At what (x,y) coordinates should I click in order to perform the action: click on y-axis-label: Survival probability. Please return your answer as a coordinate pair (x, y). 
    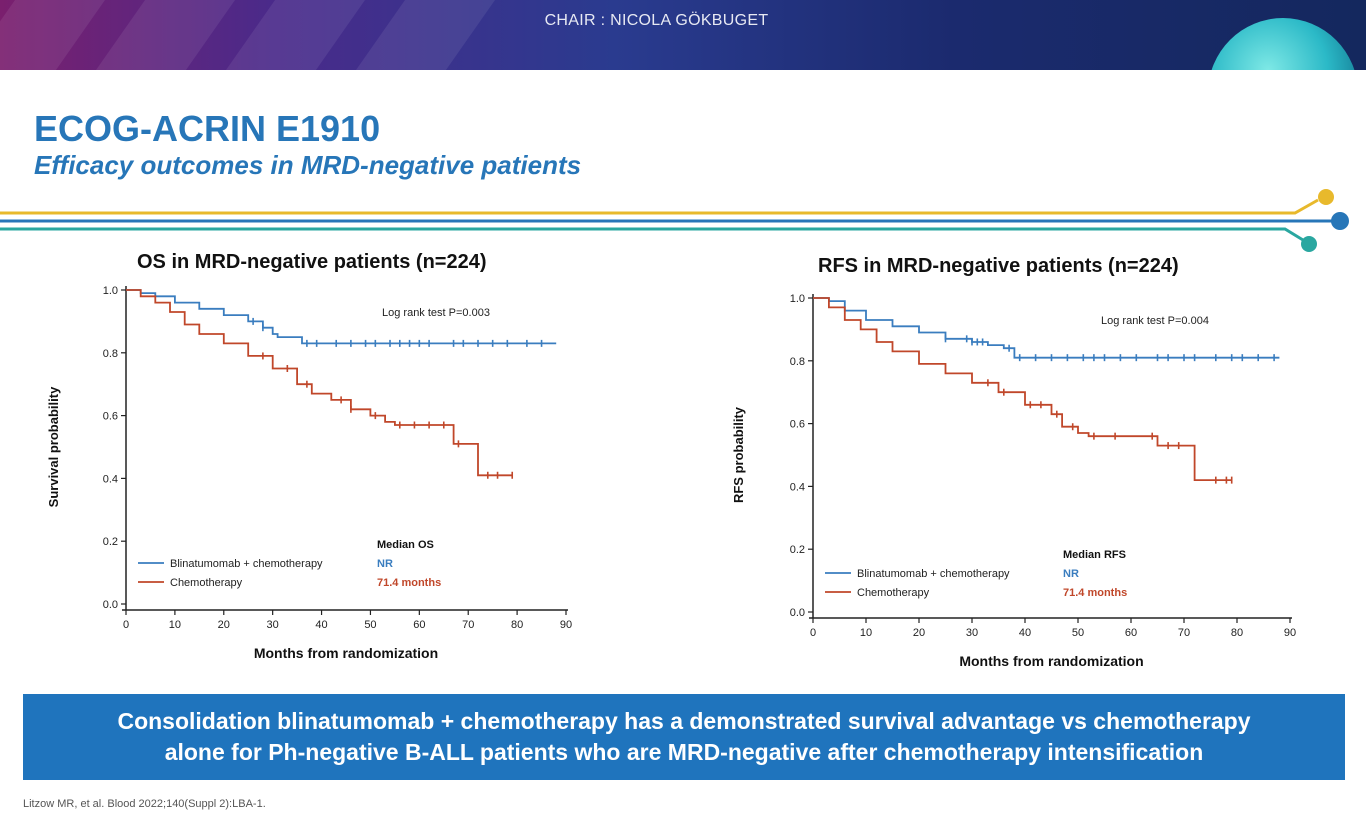
    Looking at the image, I should click on (53, 446).